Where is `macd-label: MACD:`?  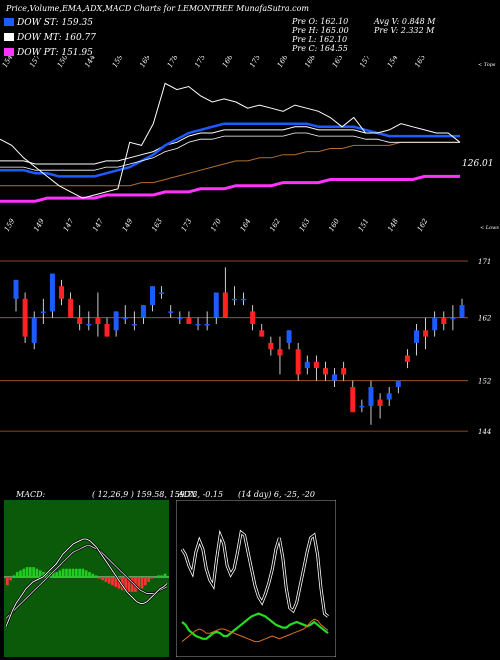
macd-label: MACD: is located at coordinates (31, 494).